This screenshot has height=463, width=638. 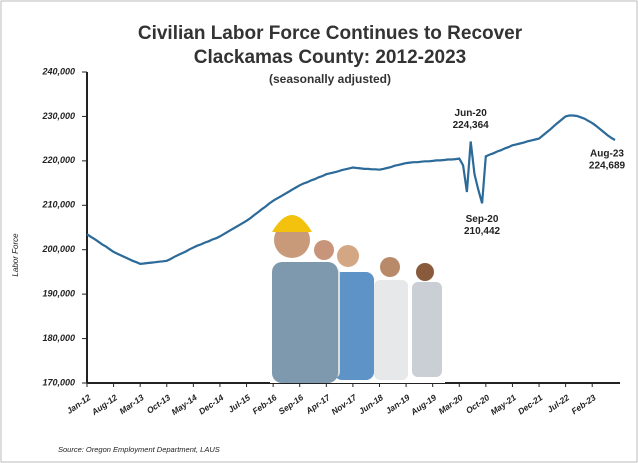 I want to click on value-label: 224,364, so click(x=471, y=125).